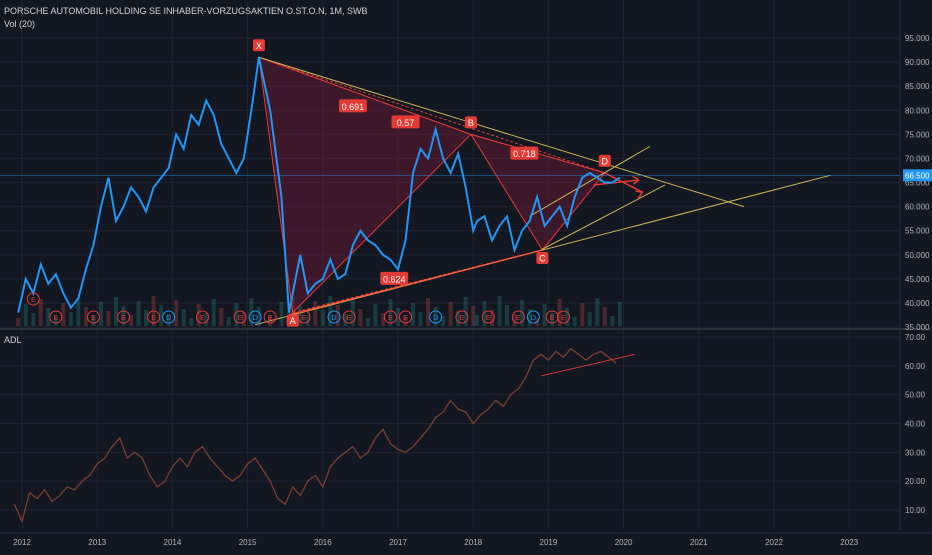 The height and width of the screenshot is (555, 932). I want to click on adl-axis-tick: 40.00, so click(915, 424).